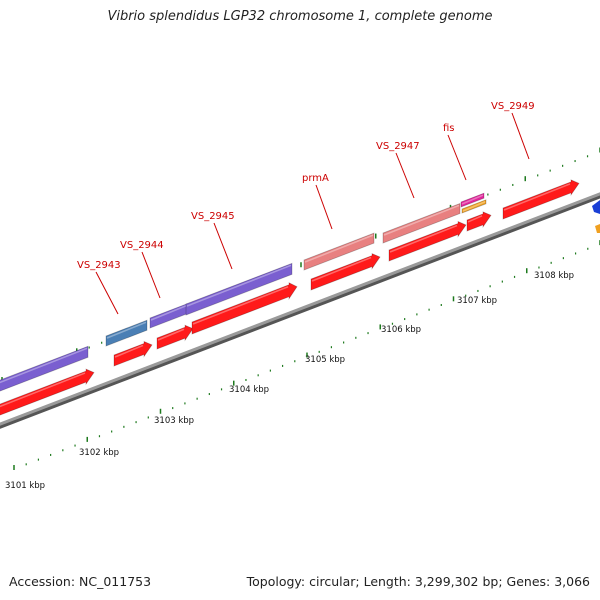 Image resolution: width=600 pixels, height=600 pixels. Describe the element at coordinates (421, 220) in the screenshot. I see `feature-vs2947-top-highlight` at that location.